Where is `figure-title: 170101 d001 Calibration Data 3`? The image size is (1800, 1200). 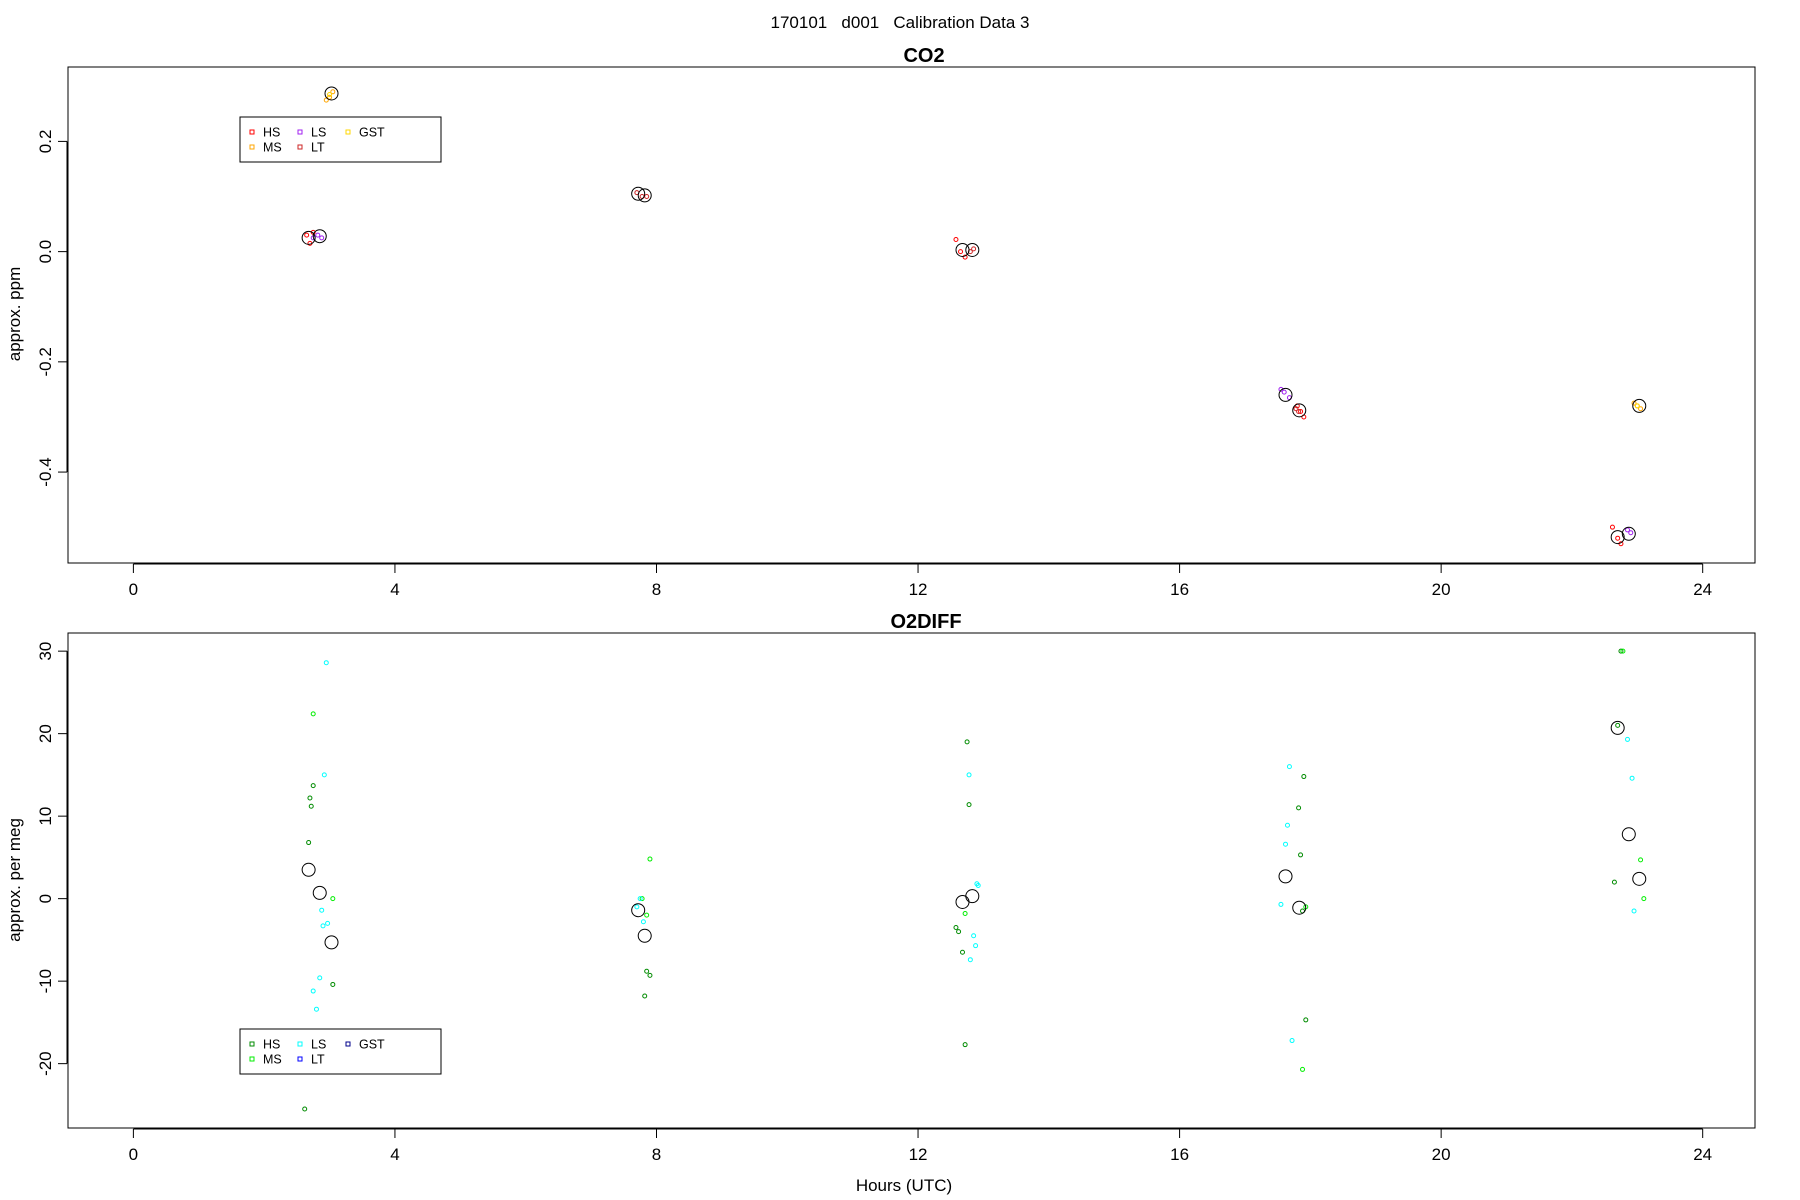 figure-title: 170101 d001 Calibration Data 3 is located at coordinates (900, 22).